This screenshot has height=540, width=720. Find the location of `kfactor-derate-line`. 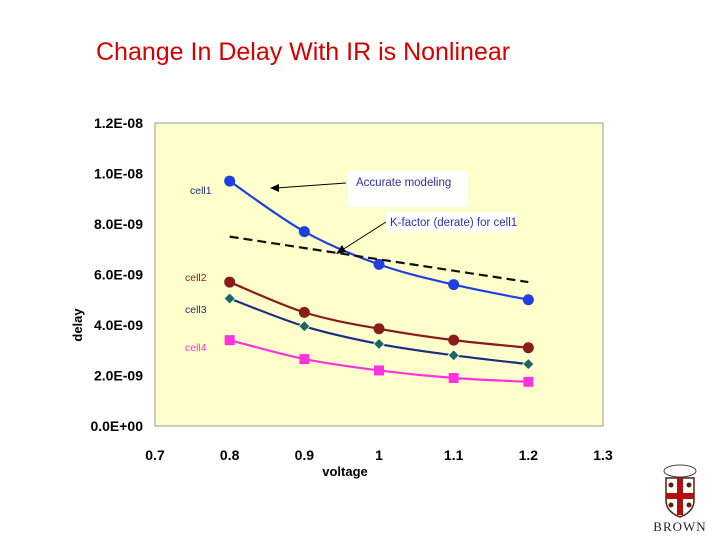

kfactor-derate-line is located at coordinates (379, 259).